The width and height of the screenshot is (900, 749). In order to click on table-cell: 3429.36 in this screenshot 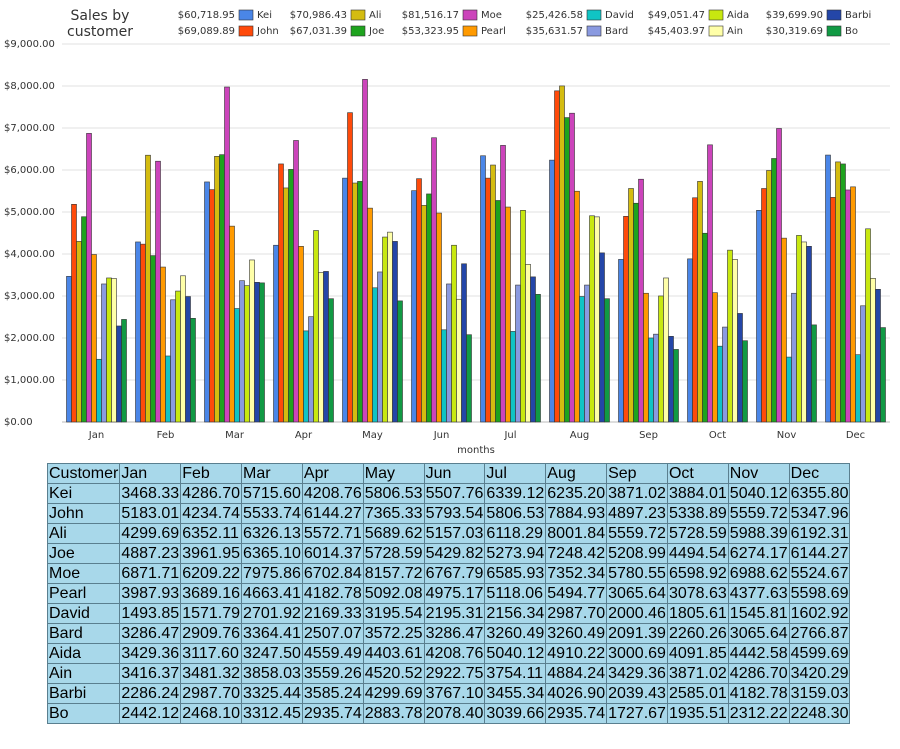, I will do `click(150, 653)`.